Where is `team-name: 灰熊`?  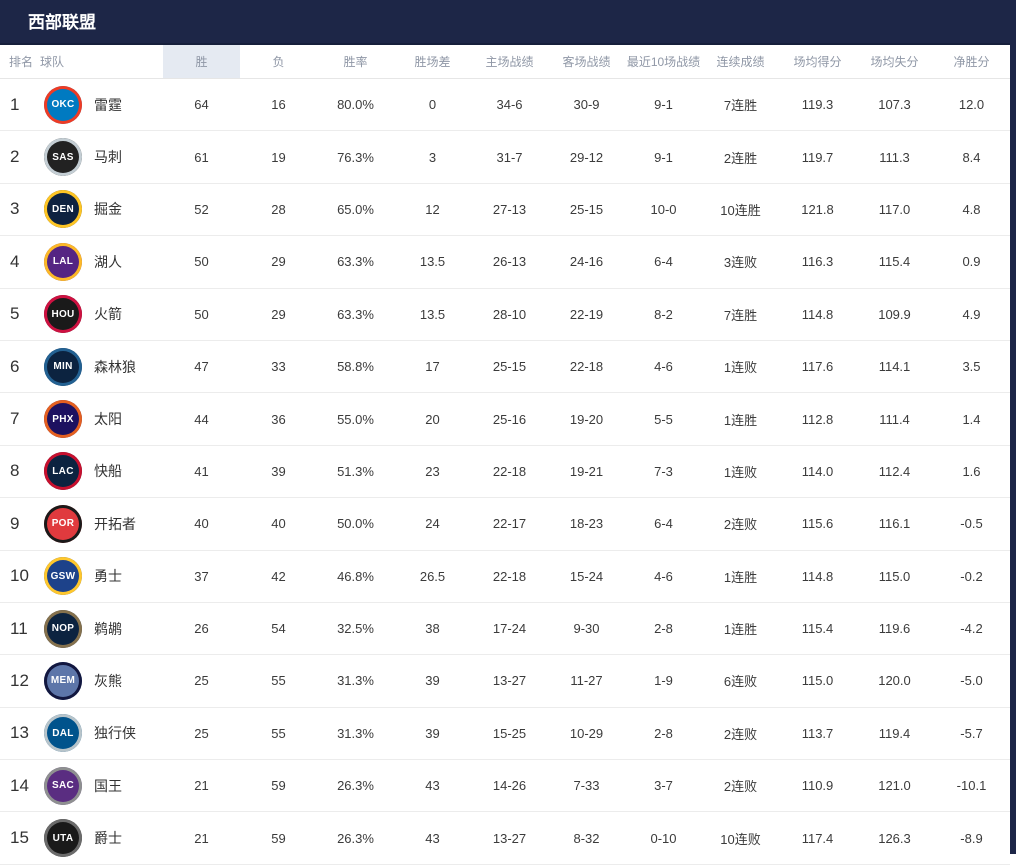 team-name: 灰熊 is located at coordinates (108, 680).